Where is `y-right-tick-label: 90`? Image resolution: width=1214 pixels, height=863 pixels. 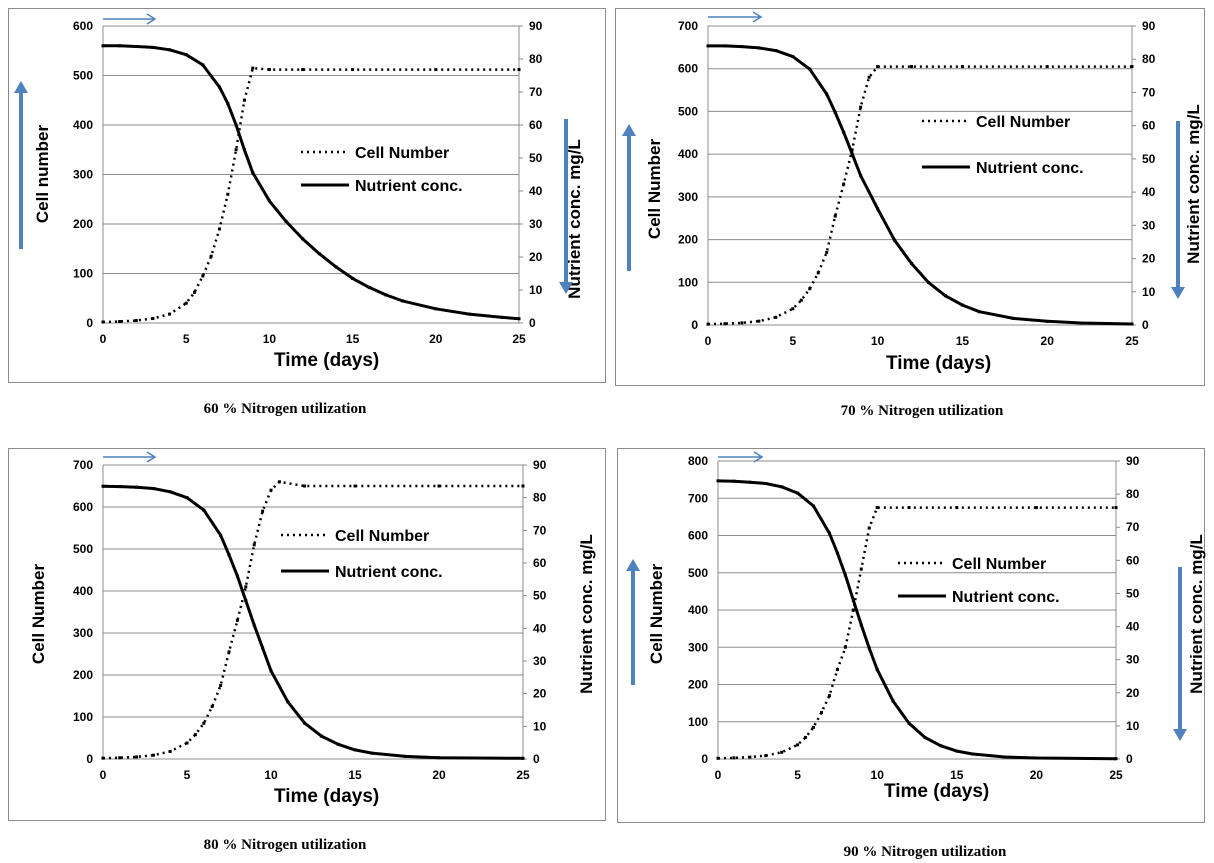
y-right-tick-label: 90 is located at coordinates (1149, 26).